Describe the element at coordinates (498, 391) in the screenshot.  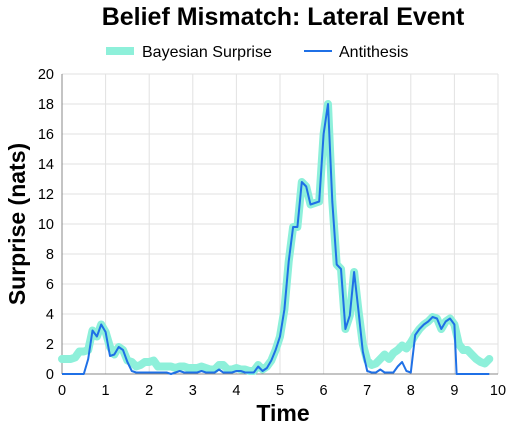
I see `x-tick-label: 10` at that location.